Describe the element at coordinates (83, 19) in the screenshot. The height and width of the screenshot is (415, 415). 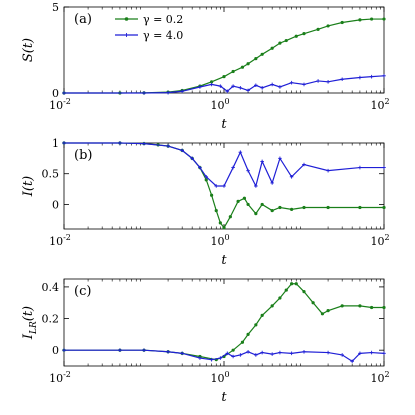
I see `panel-label: (a)` at that location.